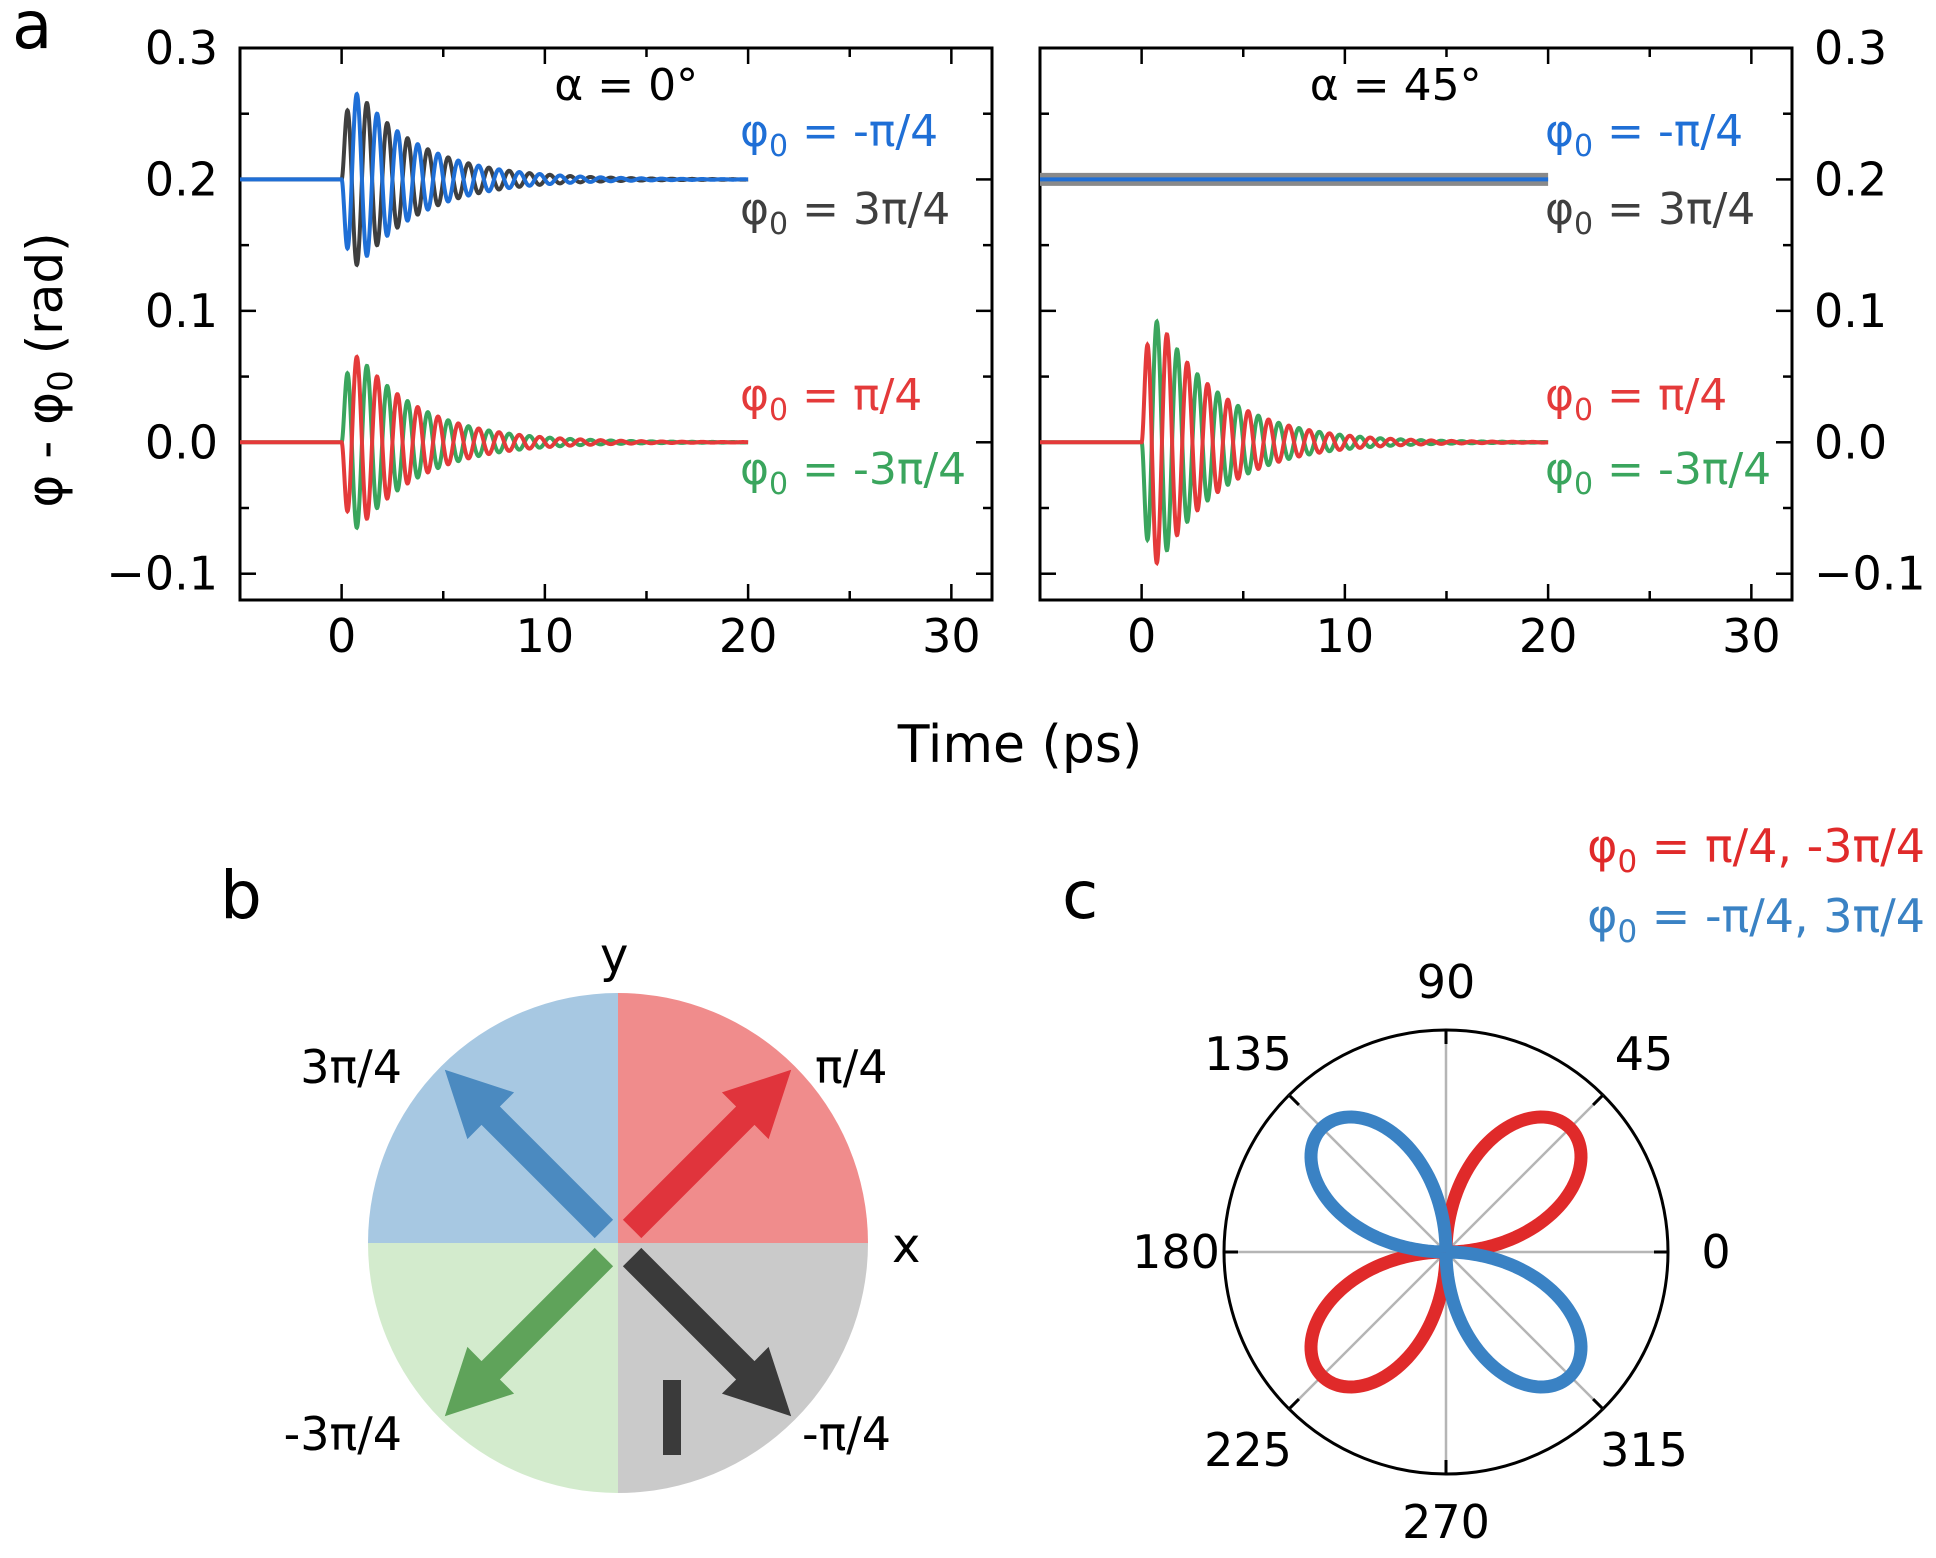 The image size is (1936, 1558). What do you see at coordinates (1559, 131) in the screenshot?
I see `legend-label-blue-base: φ` at bounding box center [1559, 131].